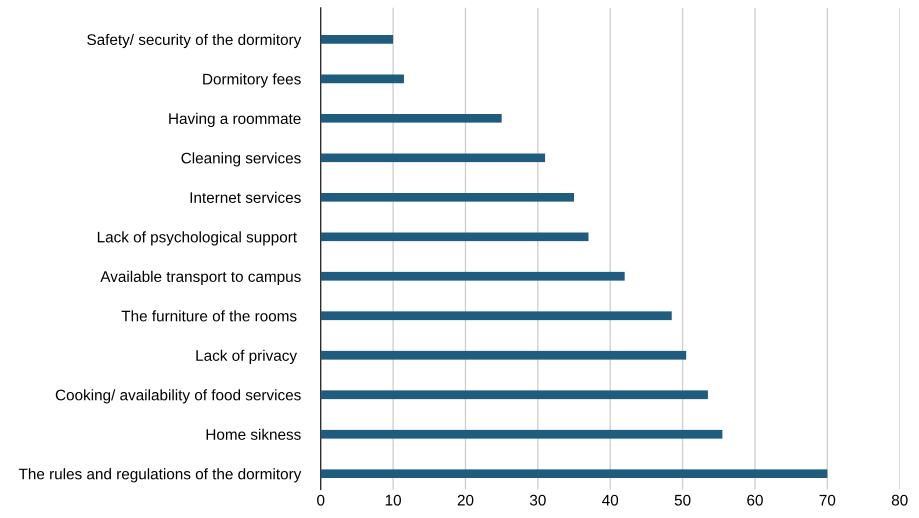 This screenshot has width=919, height=518. I want to click on x-tick-label: 60, so click(755, 500).